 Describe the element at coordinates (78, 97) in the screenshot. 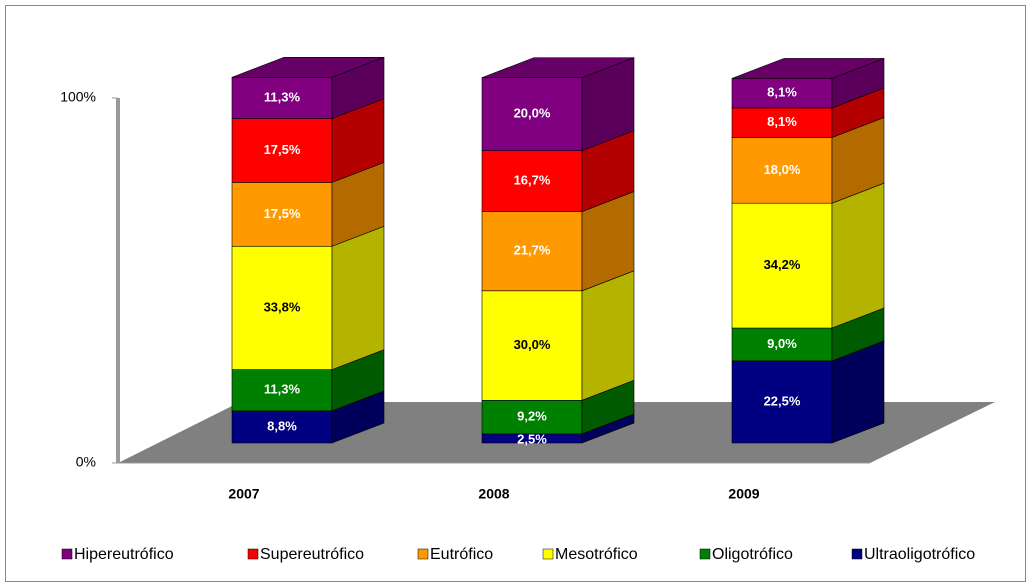

I see `y-tick-label: 100%` at that location.